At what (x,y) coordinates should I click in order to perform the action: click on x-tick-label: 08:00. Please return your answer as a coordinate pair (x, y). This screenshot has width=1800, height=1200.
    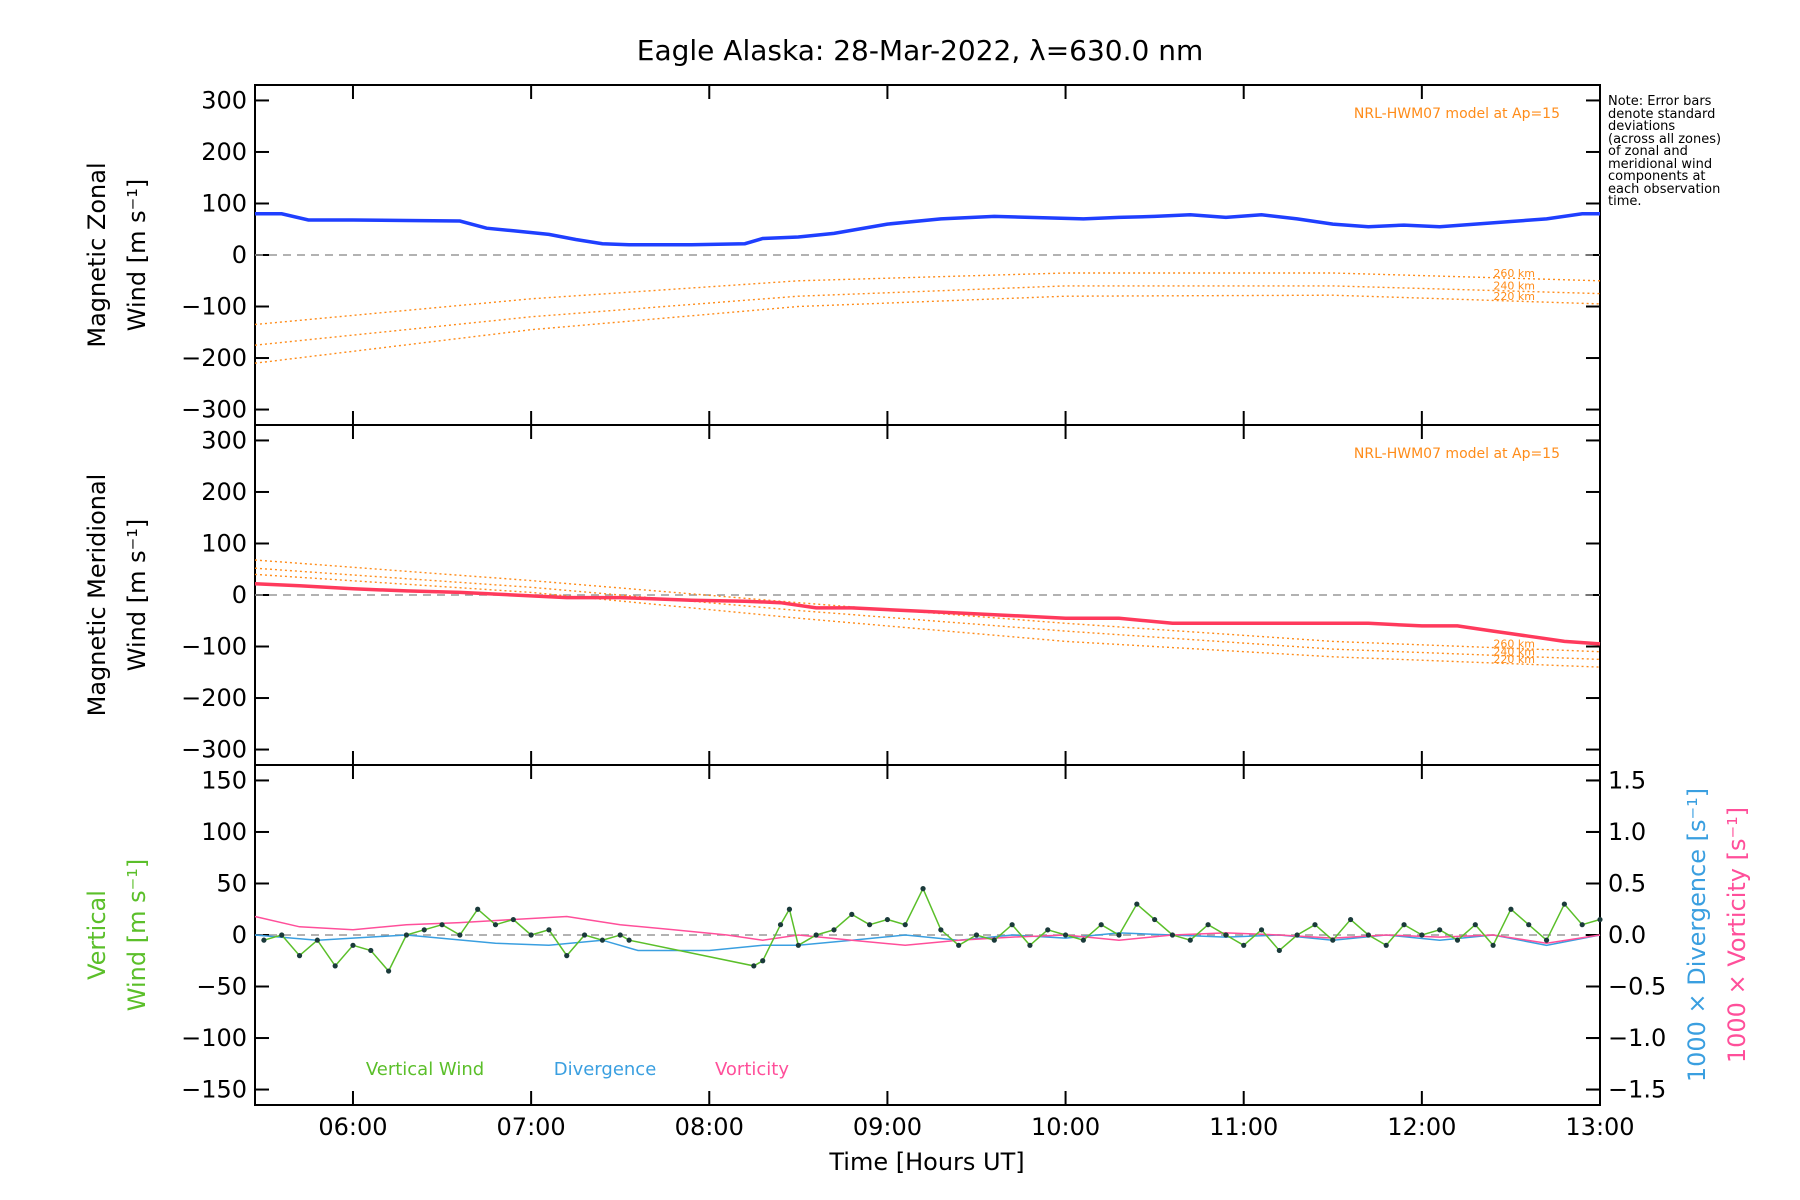
    Looking at the image, I should click on (709, 1127).